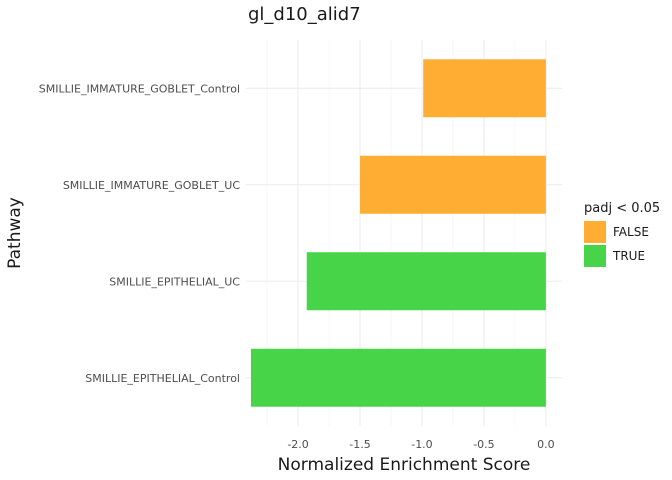 This screenshot has height=480, width=672. What do you see at coordinates (404, 465) in the screenshot?
I see `x-axis-title: Normalized Enrichment Score` at bounding box center [404, 465].